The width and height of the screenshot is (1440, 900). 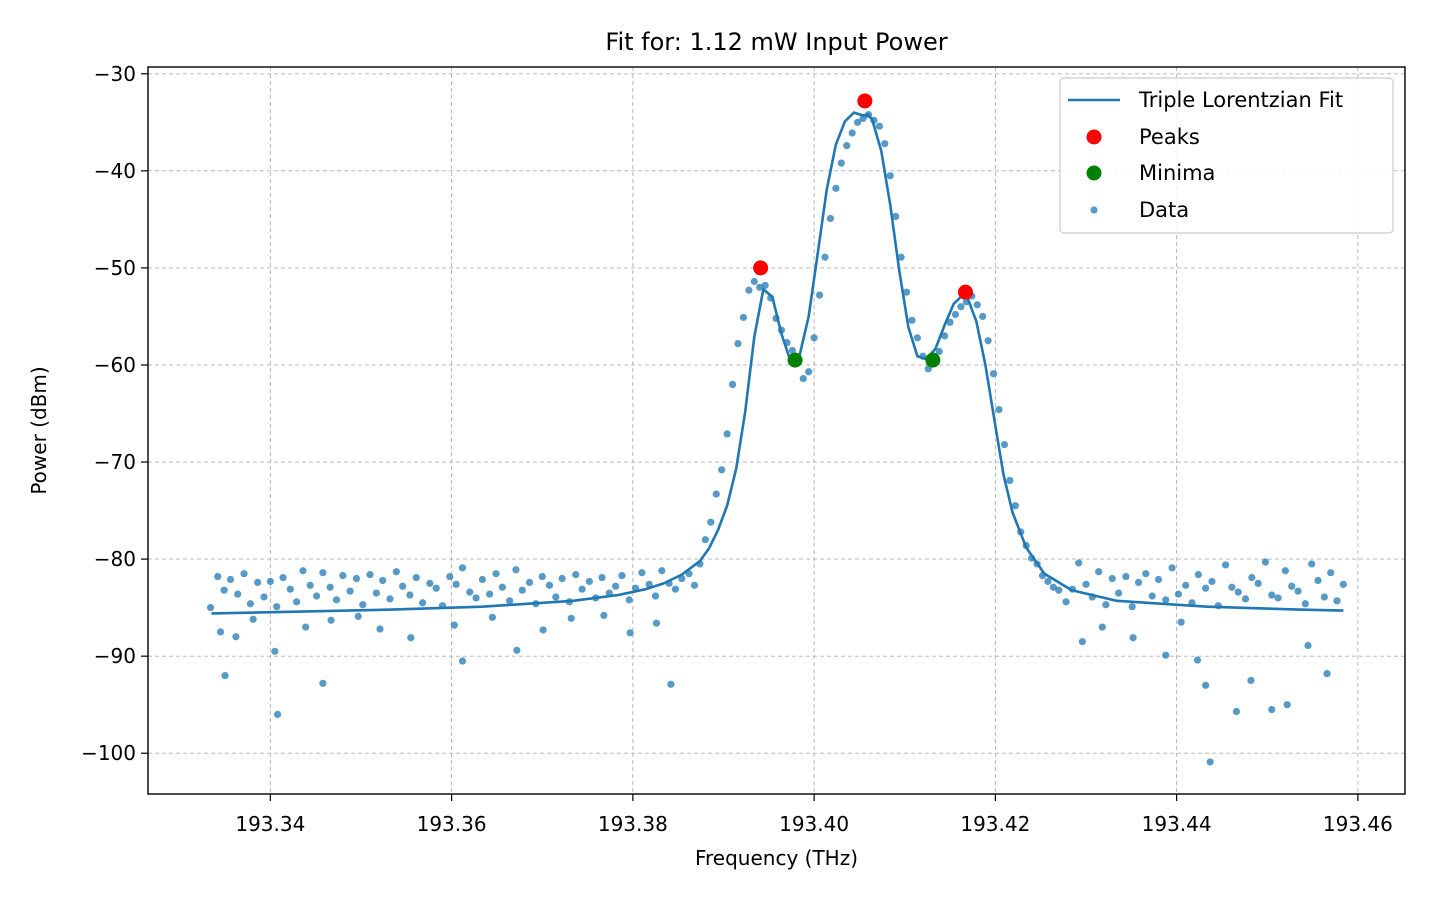 What do you see at coordinates (633, 824) in the screenshot?
I see `x-tick-label: 193.38` at bounding box center [633, 824].